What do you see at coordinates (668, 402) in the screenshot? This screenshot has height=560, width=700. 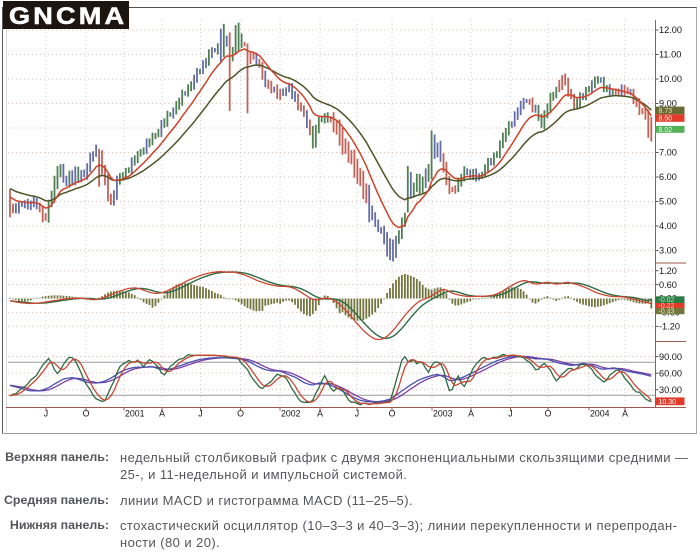 I see `svg-text: 10.30` at bounding box center [668, 402].